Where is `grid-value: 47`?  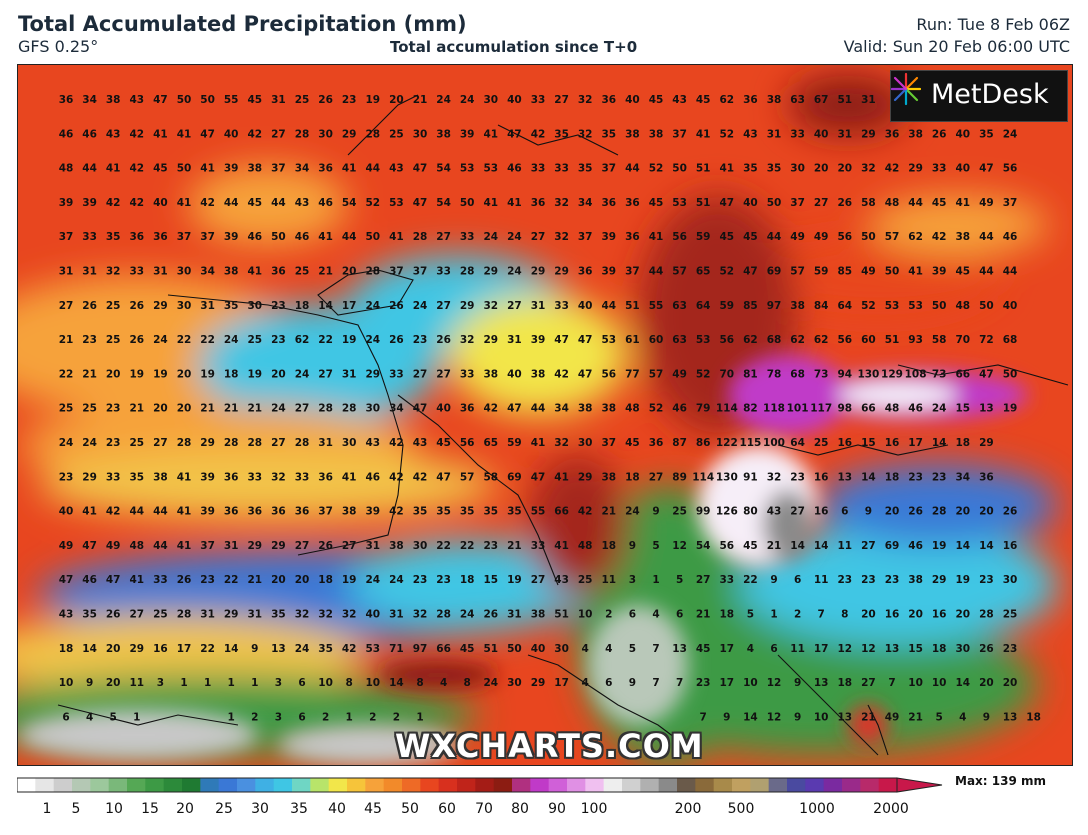
grid-value: 47 is located at coordinates (514, 409).